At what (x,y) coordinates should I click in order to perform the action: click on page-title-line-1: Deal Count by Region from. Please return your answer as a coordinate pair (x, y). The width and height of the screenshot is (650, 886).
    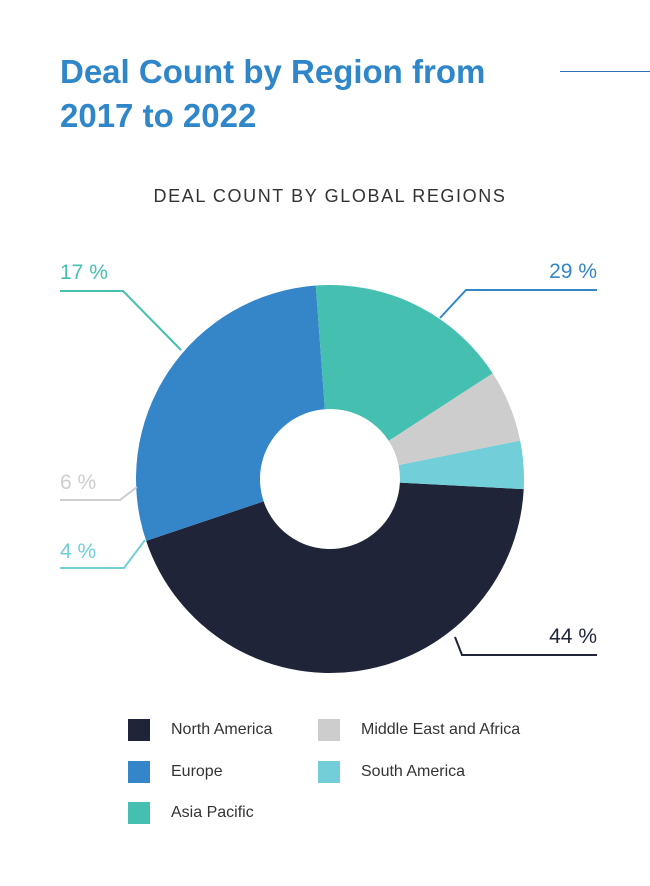
    Looking at the image, I should click on (273, 71).